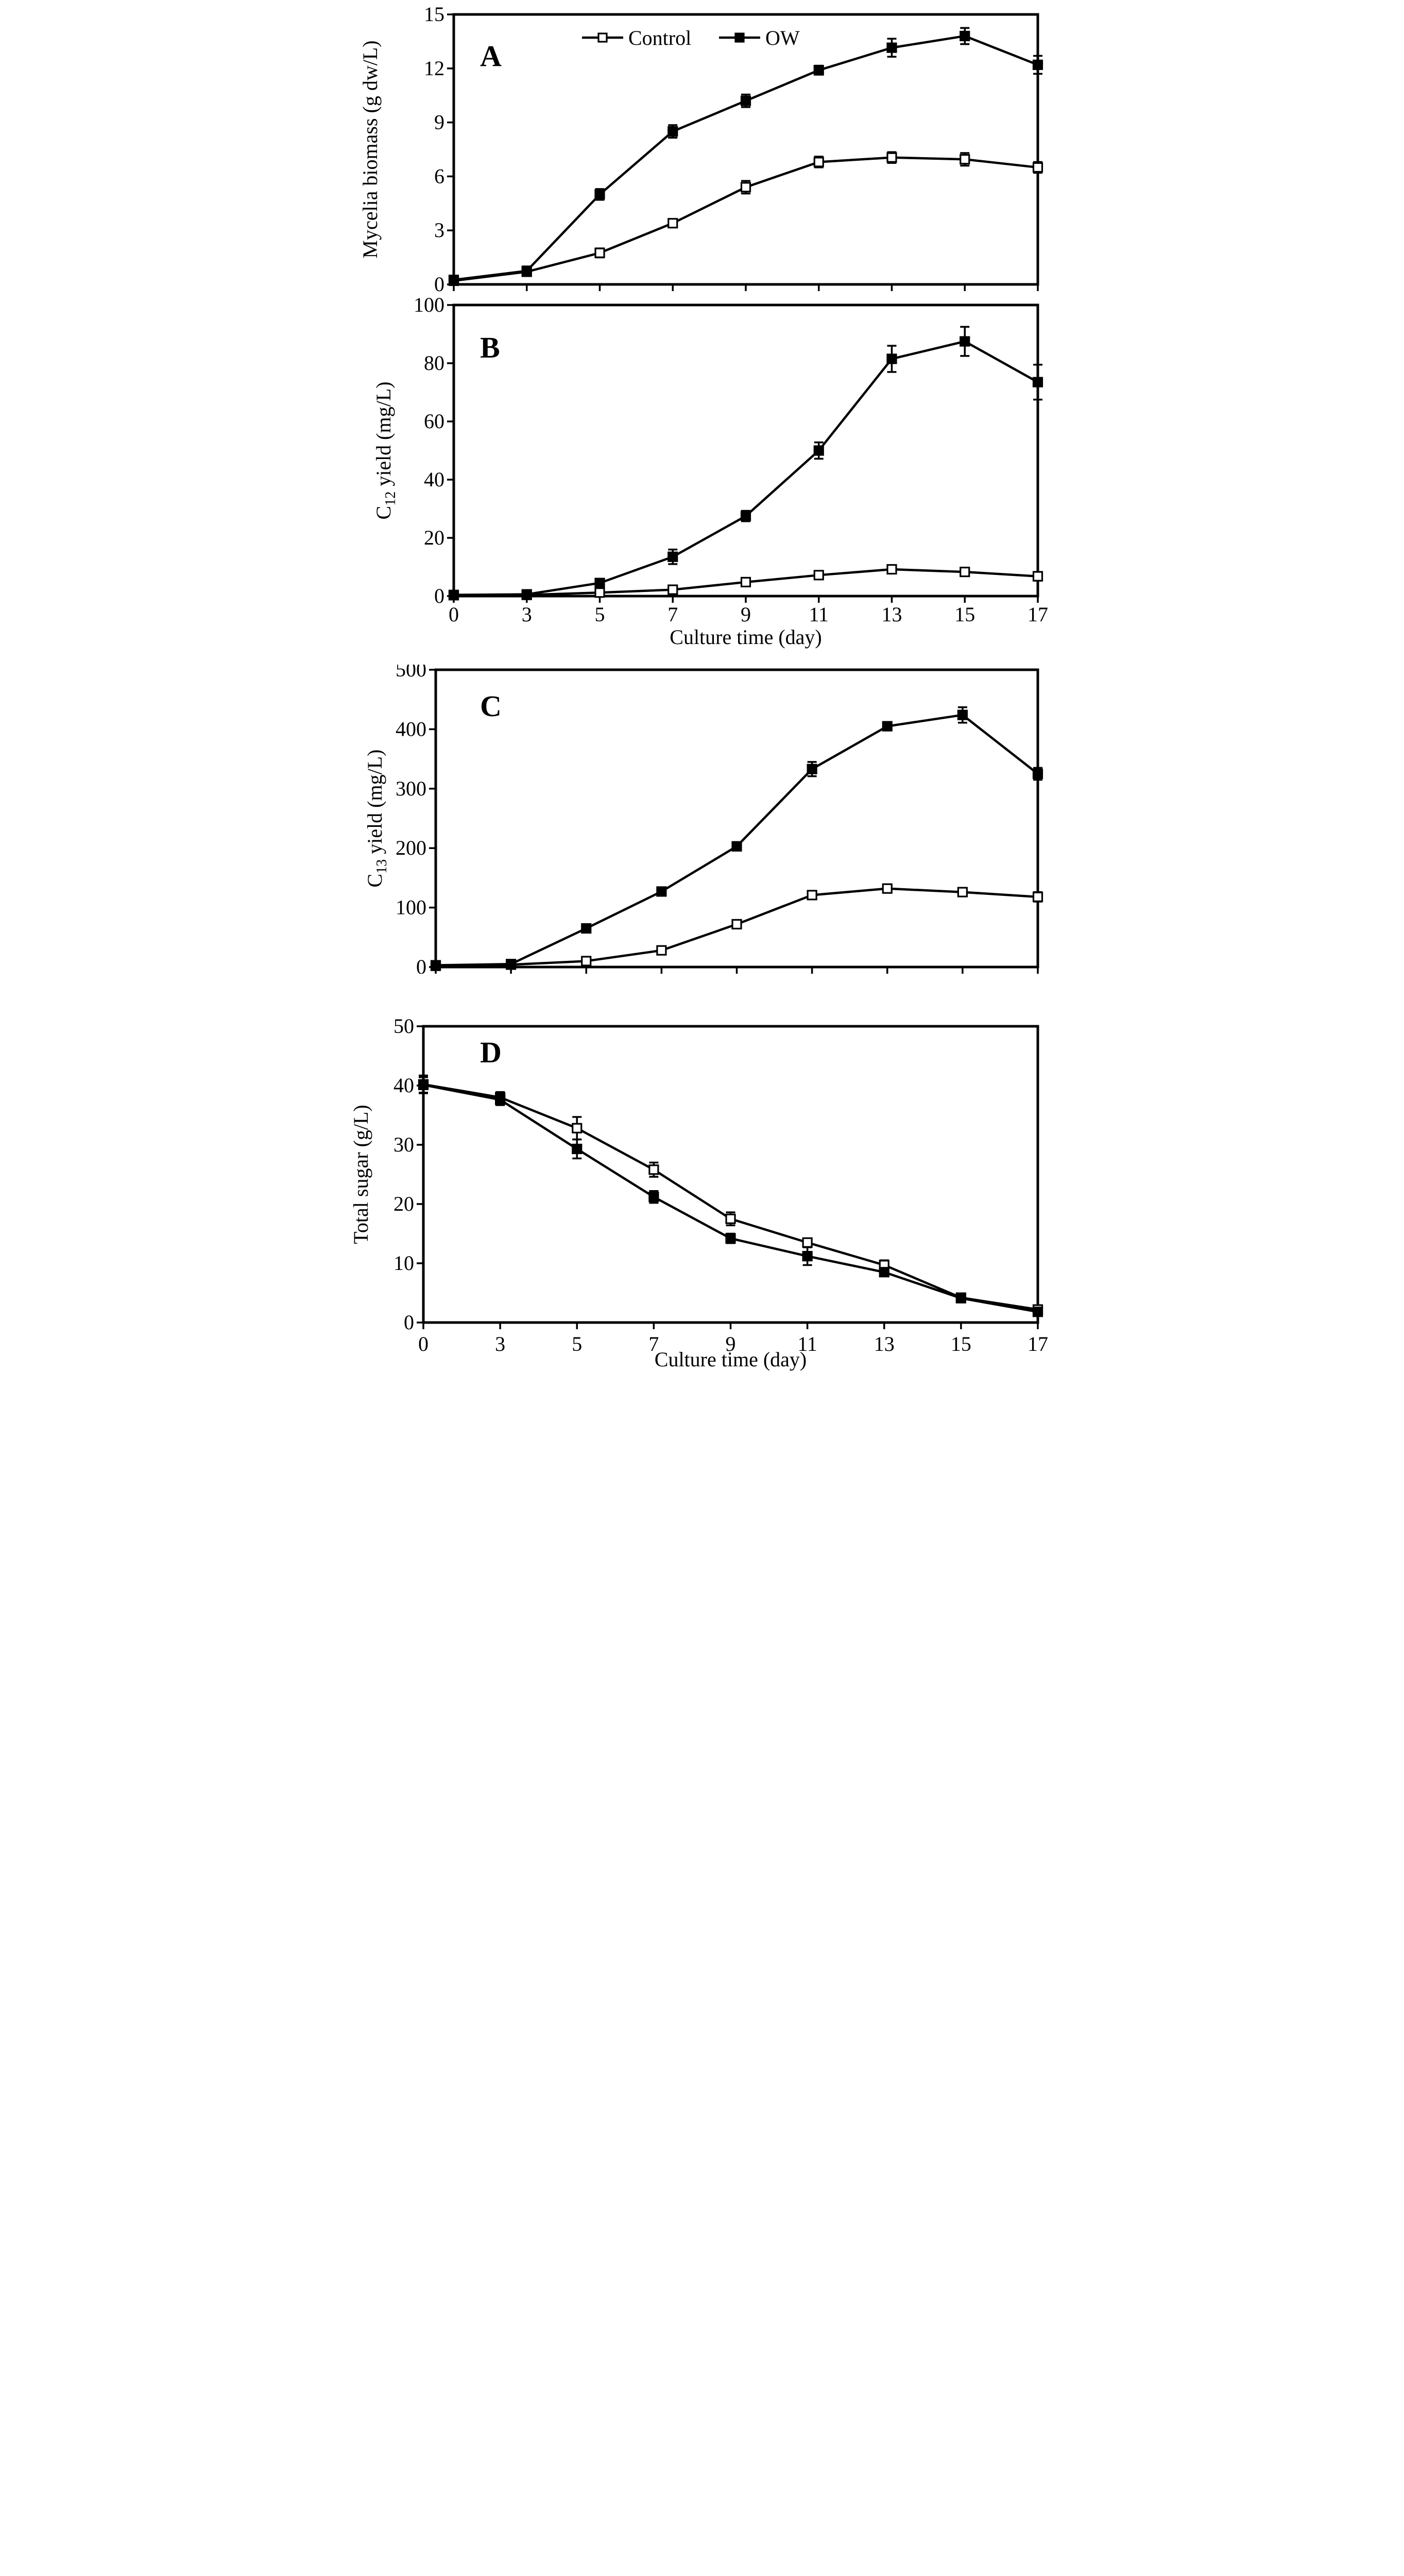 This screenshot has width=1404, height=2576. Describe the element at coordinates (891, 614) in the screenshot. I see `x-tick-label: 13` at that location.